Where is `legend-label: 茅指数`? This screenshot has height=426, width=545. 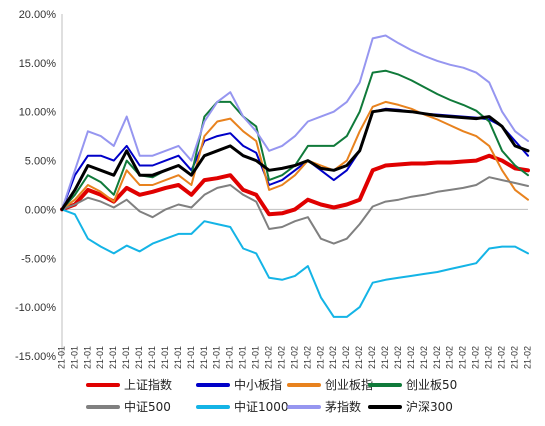
legend-label: 茅指数 is located at coordinates (343, 406).